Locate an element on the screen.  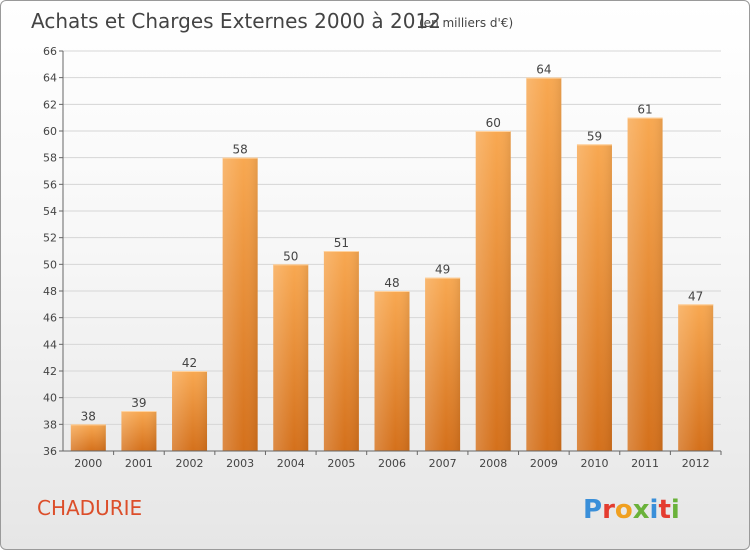
y-tick-label: 42 is located at coordinates (50, 371).